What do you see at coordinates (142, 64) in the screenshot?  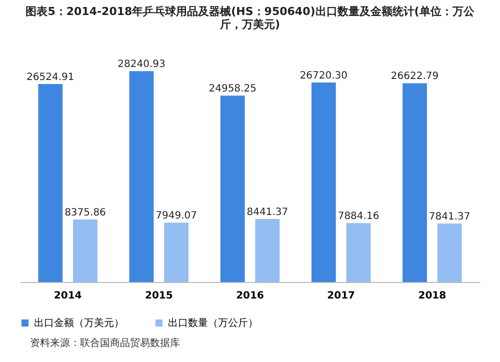 I see `data-label: 28240.93` at bounding box center [142, 64].